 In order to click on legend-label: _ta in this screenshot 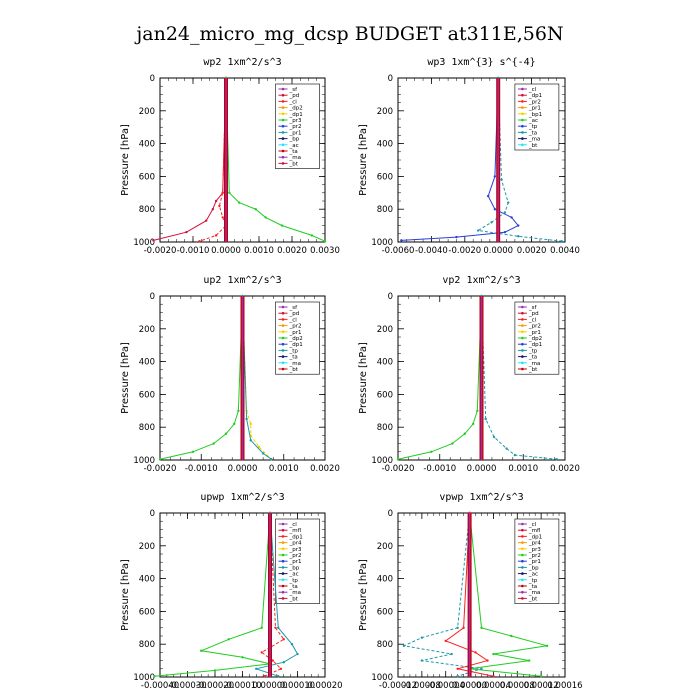, I will do `click(293, 152)`.